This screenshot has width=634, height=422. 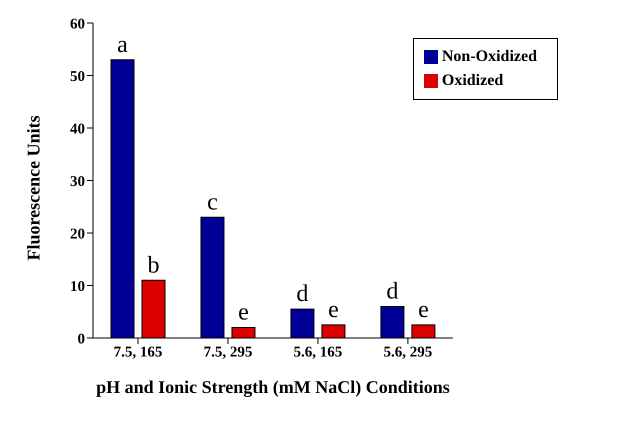 What do you see at coordinates (77, 182) in the screenshot?
I see `y-tick-label: 30` at bounding box center [77, 182].